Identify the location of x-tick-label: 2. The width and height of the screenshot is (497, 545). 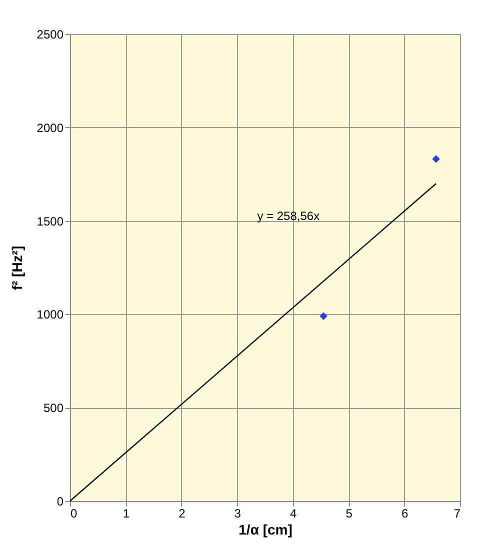
(182, 513).